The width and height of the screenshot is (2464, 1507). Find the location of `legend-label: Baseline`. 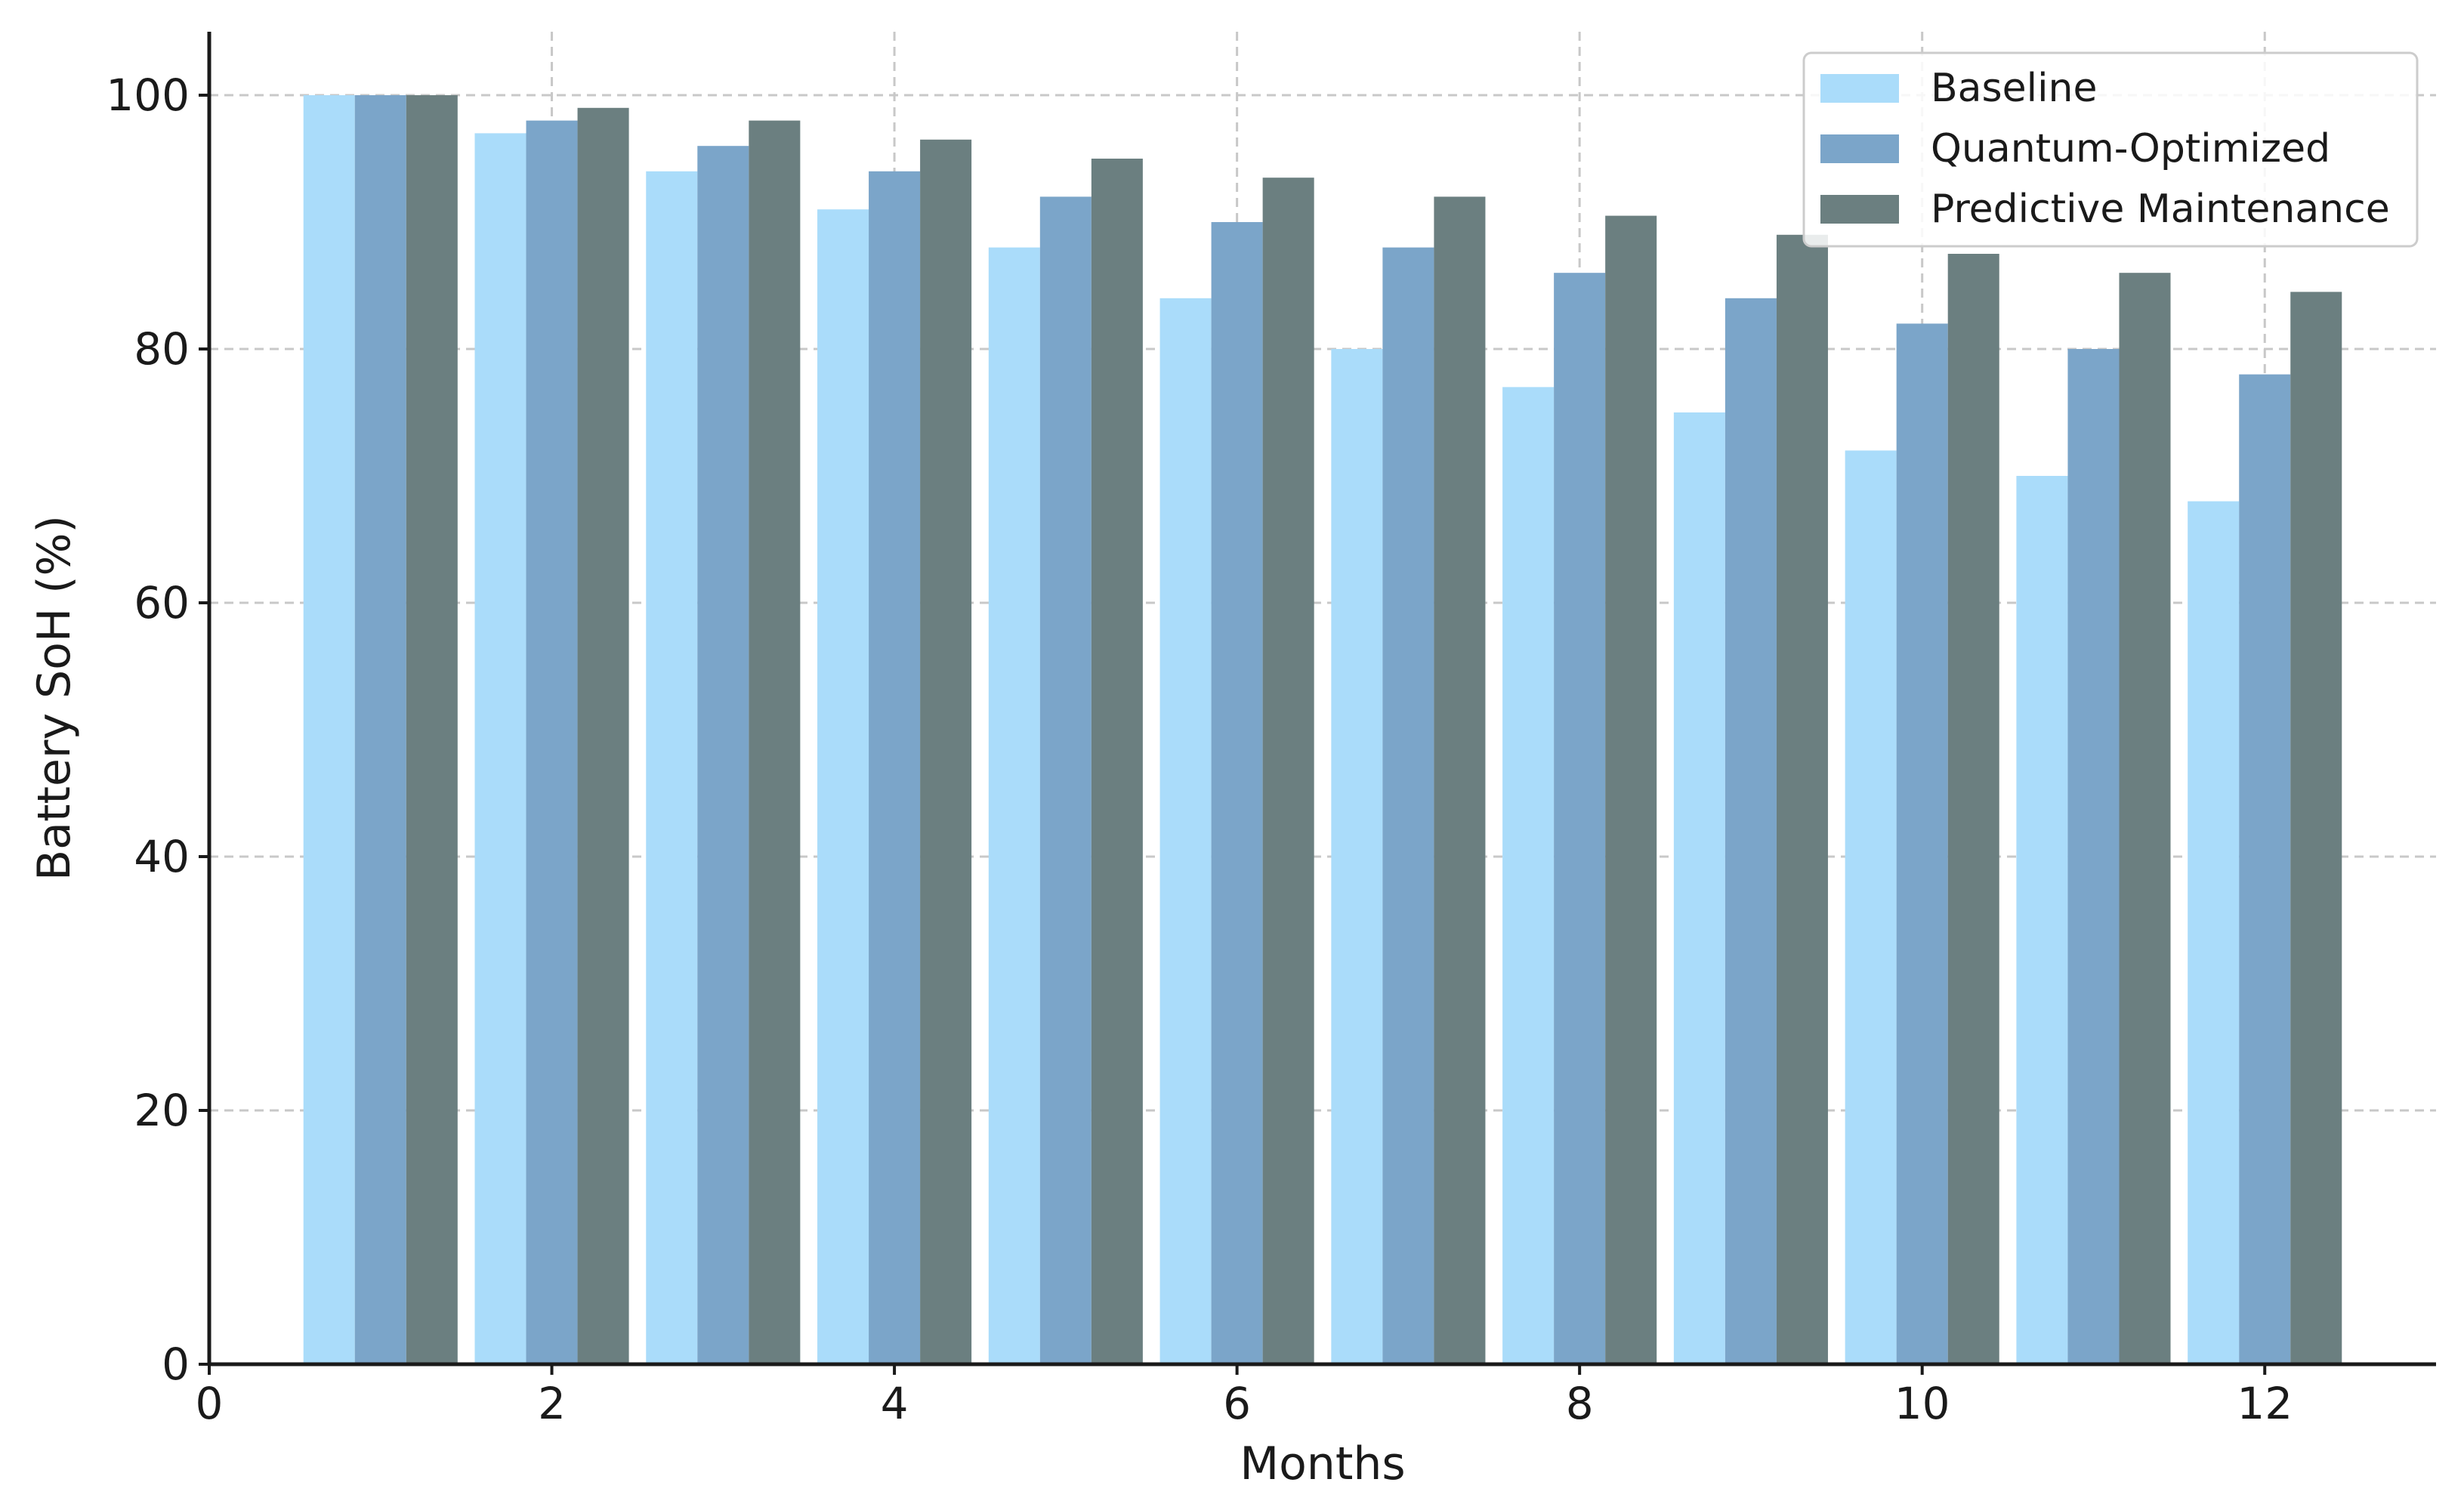

legend-label: Baseline is located at coordinates (2014, 88).